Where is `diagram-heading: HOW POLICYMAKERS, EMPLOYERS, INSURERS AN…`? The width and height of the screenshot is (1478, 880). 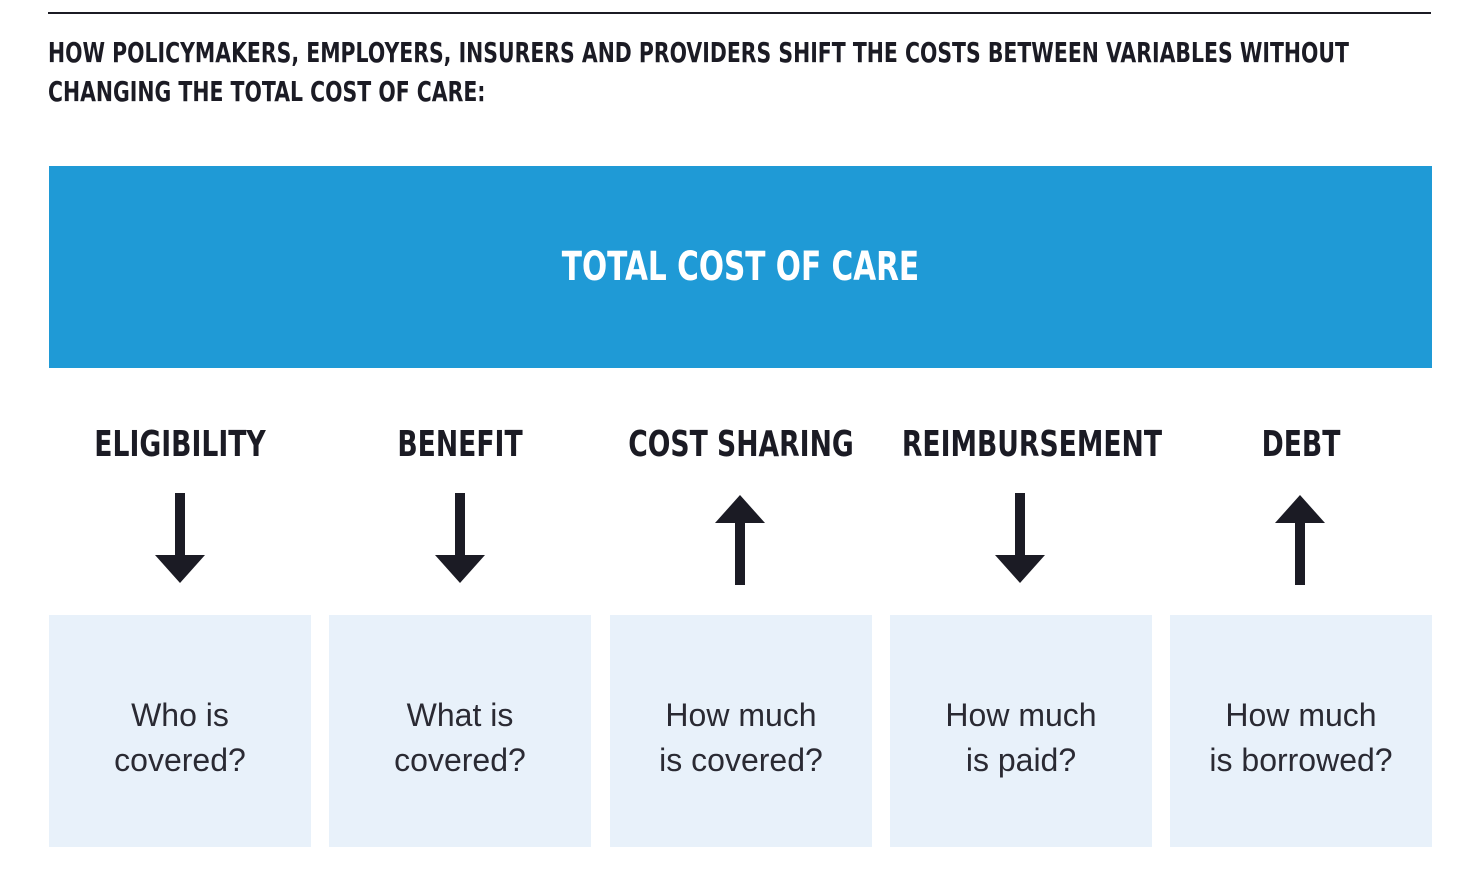 diagram-heading: HOW POLICYMAKERS, EMPLOYERS, INSURERS AN… is located at coordinates (698, 72).